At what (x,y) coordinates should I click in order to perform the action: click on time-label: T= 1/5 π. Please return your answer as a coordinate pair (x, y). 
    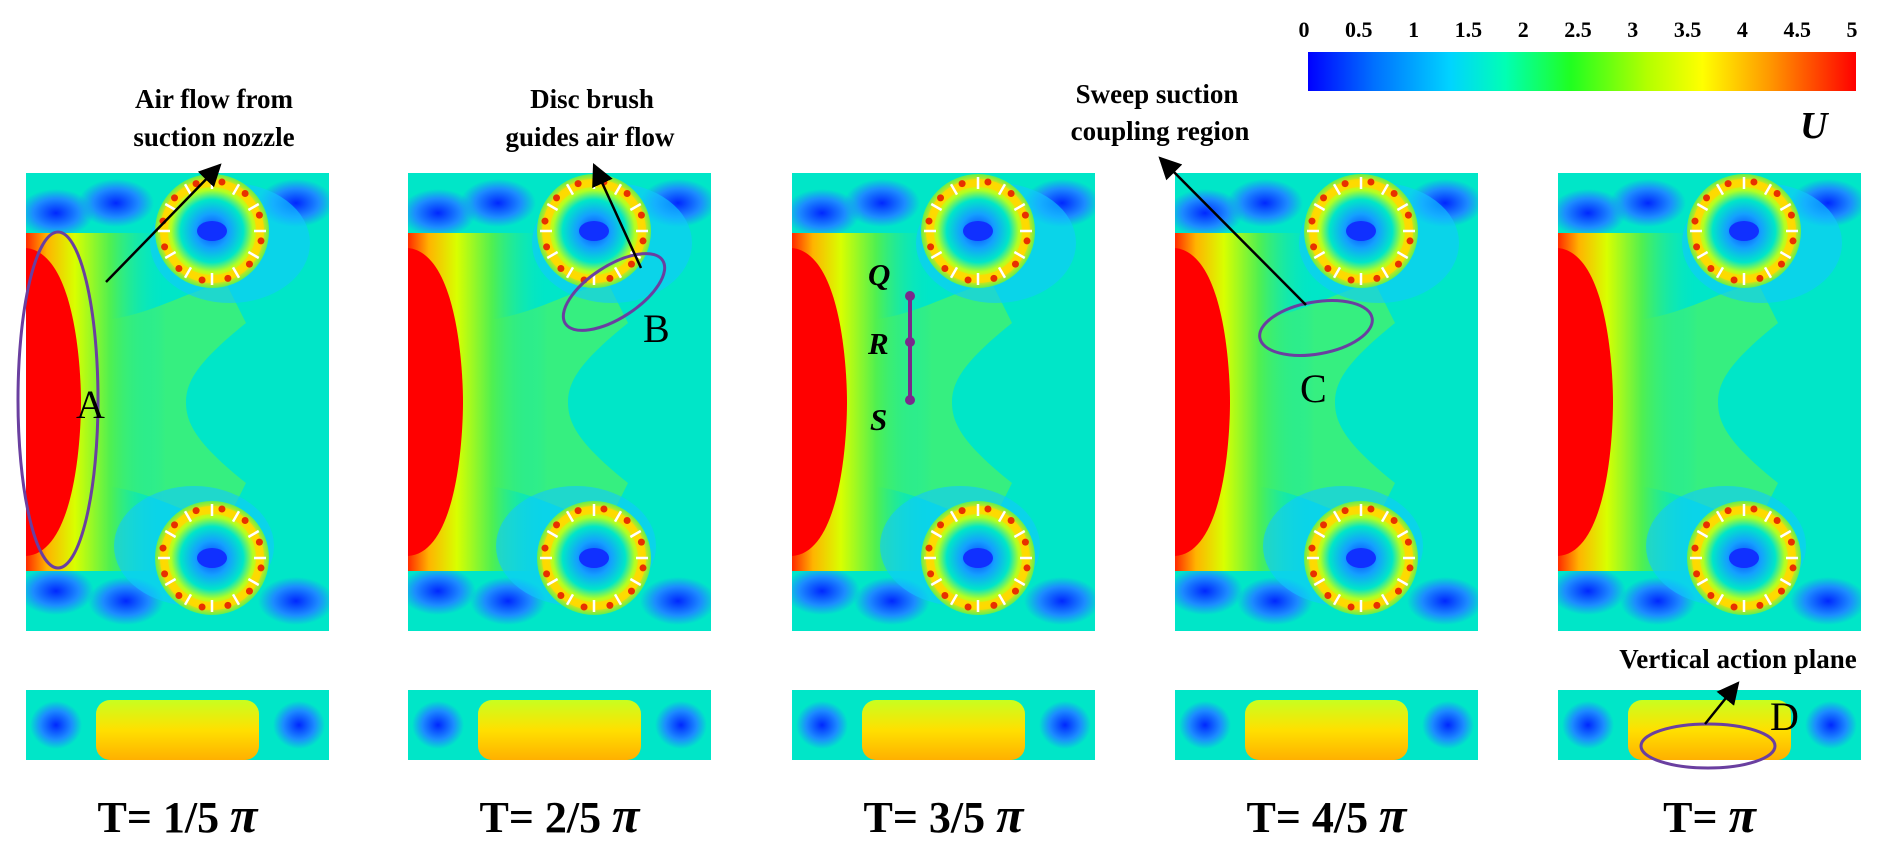
    Looking at the image, I should click on (179, 815).